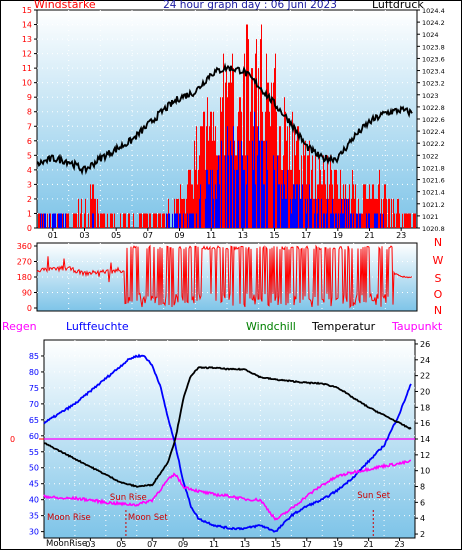 This screenshot has height=550, width=462. Describe the element at coordinates (29, 170) in the screenshot. I see `wind-axis-label: 4` at that location.